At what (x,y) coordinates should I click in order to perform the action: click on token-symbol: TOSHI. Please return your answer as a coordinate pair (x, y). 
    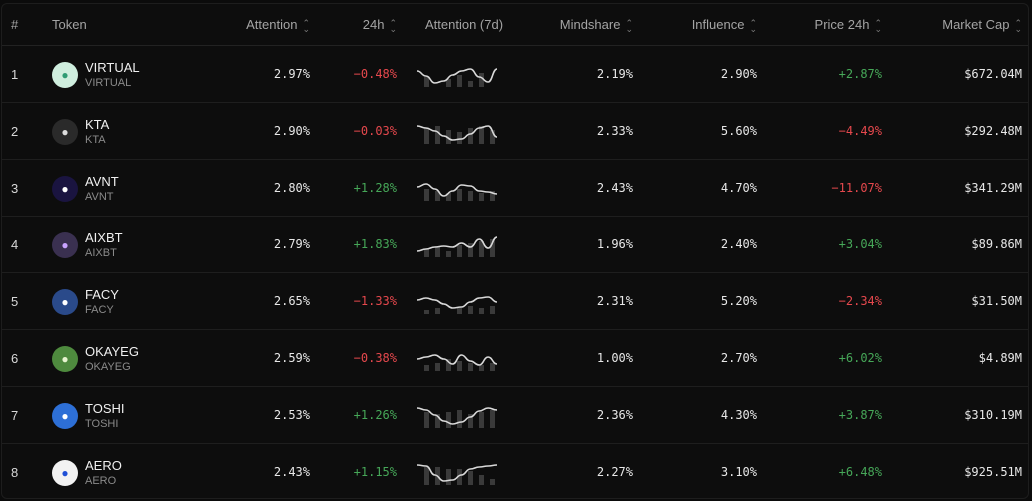
    Looking at the image, I should click on (102, 423).